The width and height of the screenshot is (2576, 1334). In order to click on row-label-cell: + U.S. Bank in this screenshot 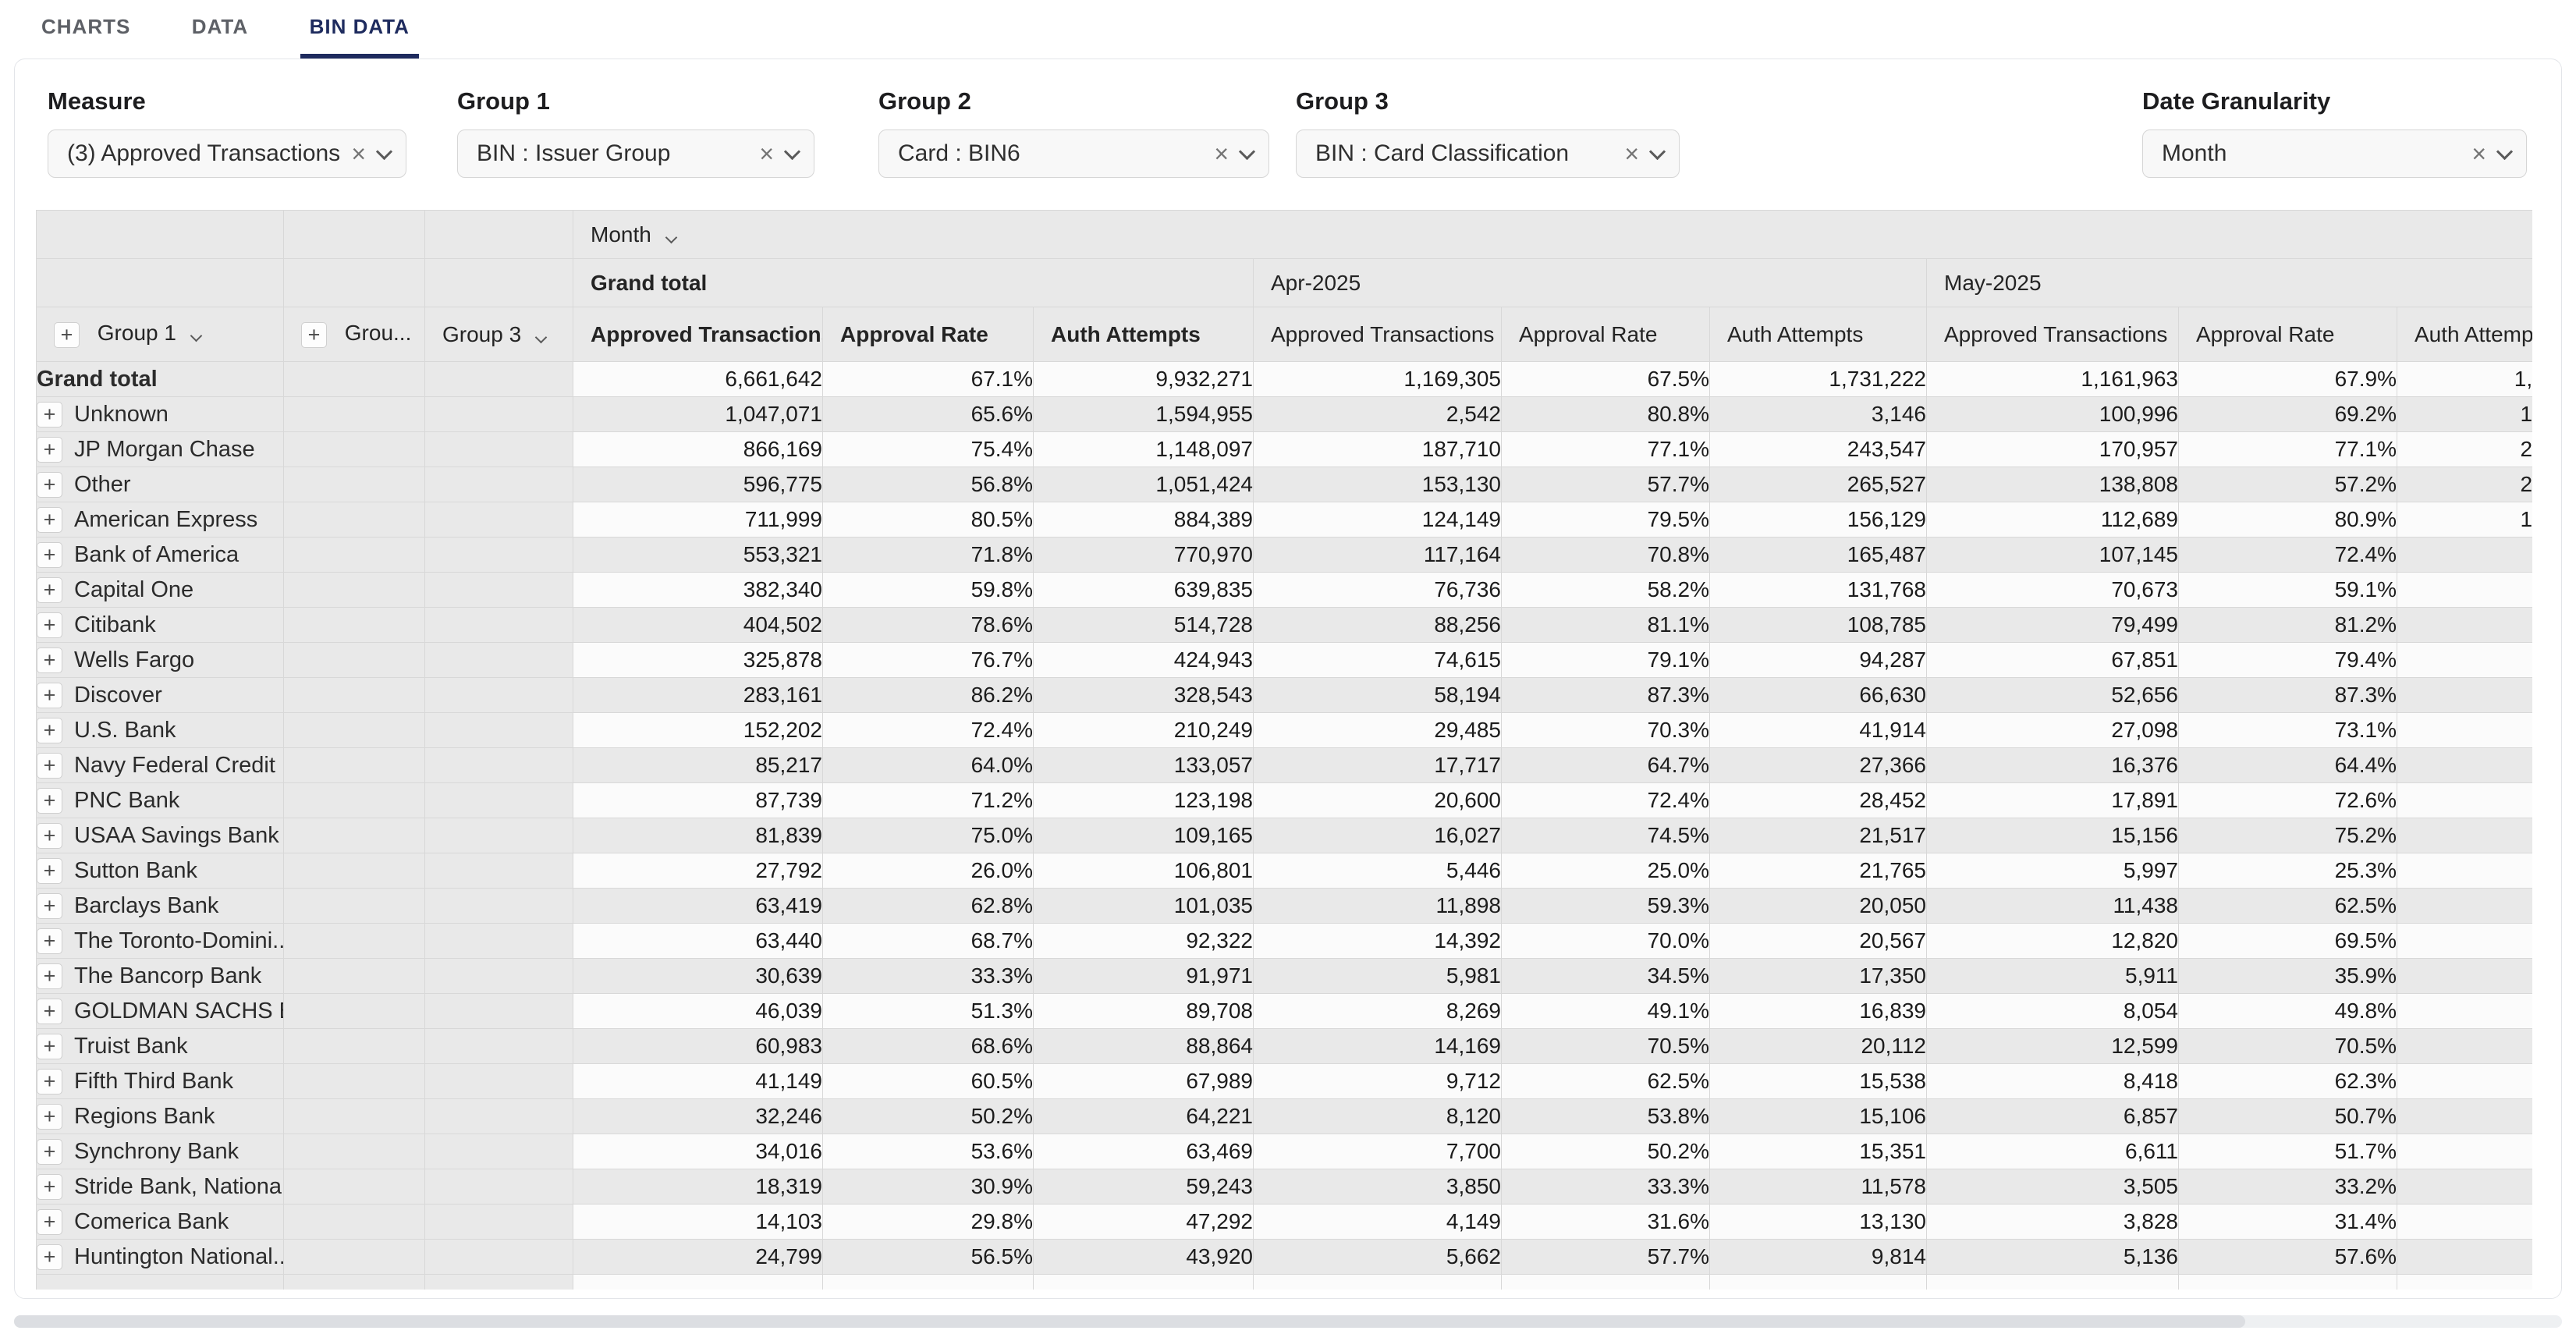, I will do `click(160, 730)`.